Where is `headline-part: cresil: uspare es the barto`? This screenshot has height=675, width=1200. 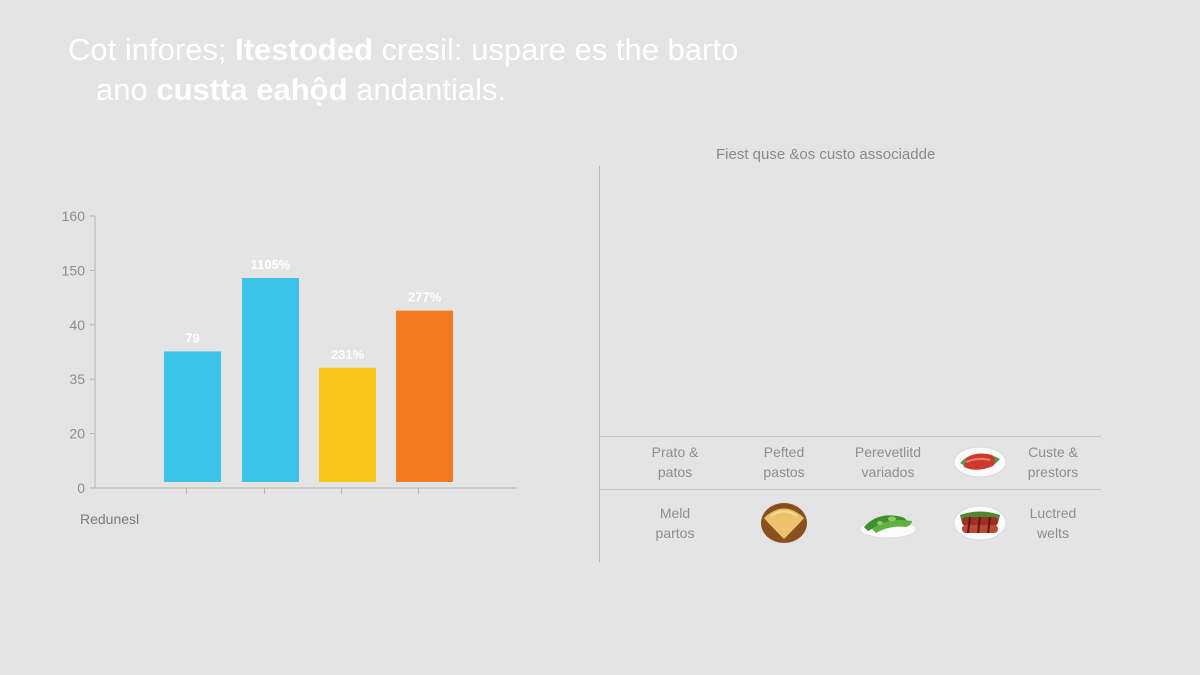 headline-part: cresil: uspare es the barto is located at coordinates (555, 49).